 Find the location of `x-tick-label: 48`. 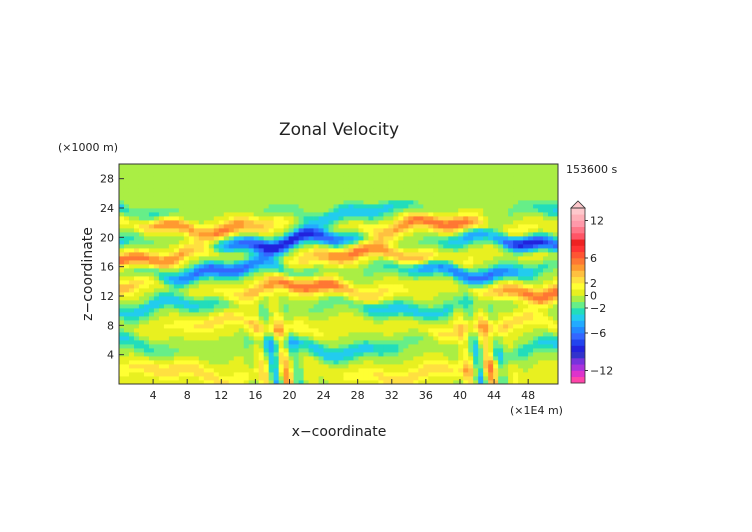

x-tick-label: 48 is located at coordinates (528, 395).